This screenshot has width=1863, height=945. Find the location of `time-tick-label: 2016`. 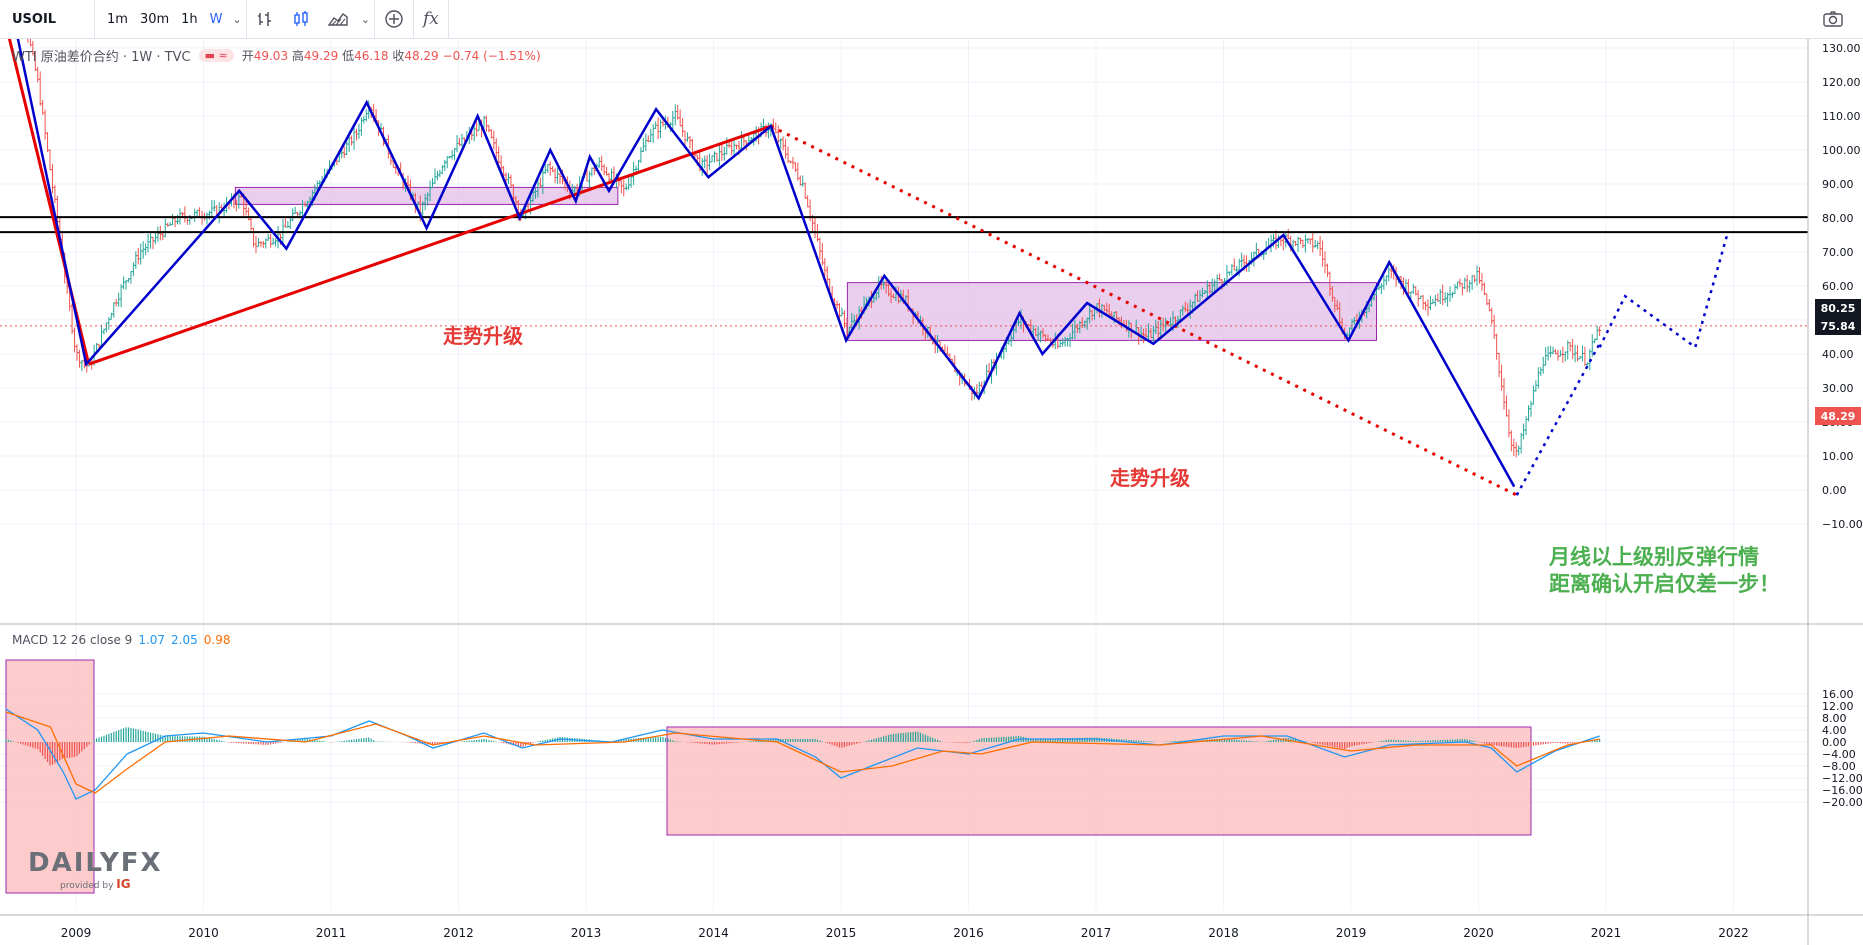

time-tick-label: 2016 is located at coordinates (968, 933).